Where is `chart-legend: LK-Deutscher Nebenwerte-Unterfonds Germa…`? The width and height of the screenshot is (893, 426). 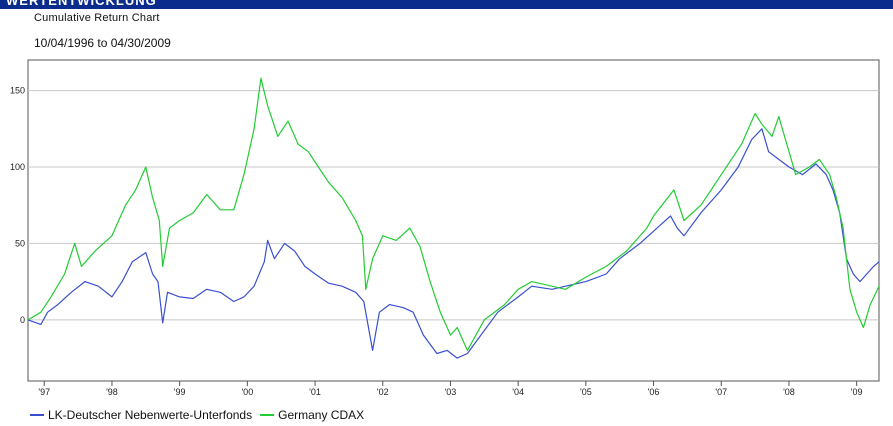 chart-legend: LK-Deutscher Nebenwerte-Unterfonds Germa… is located at coordinates (201, 415).